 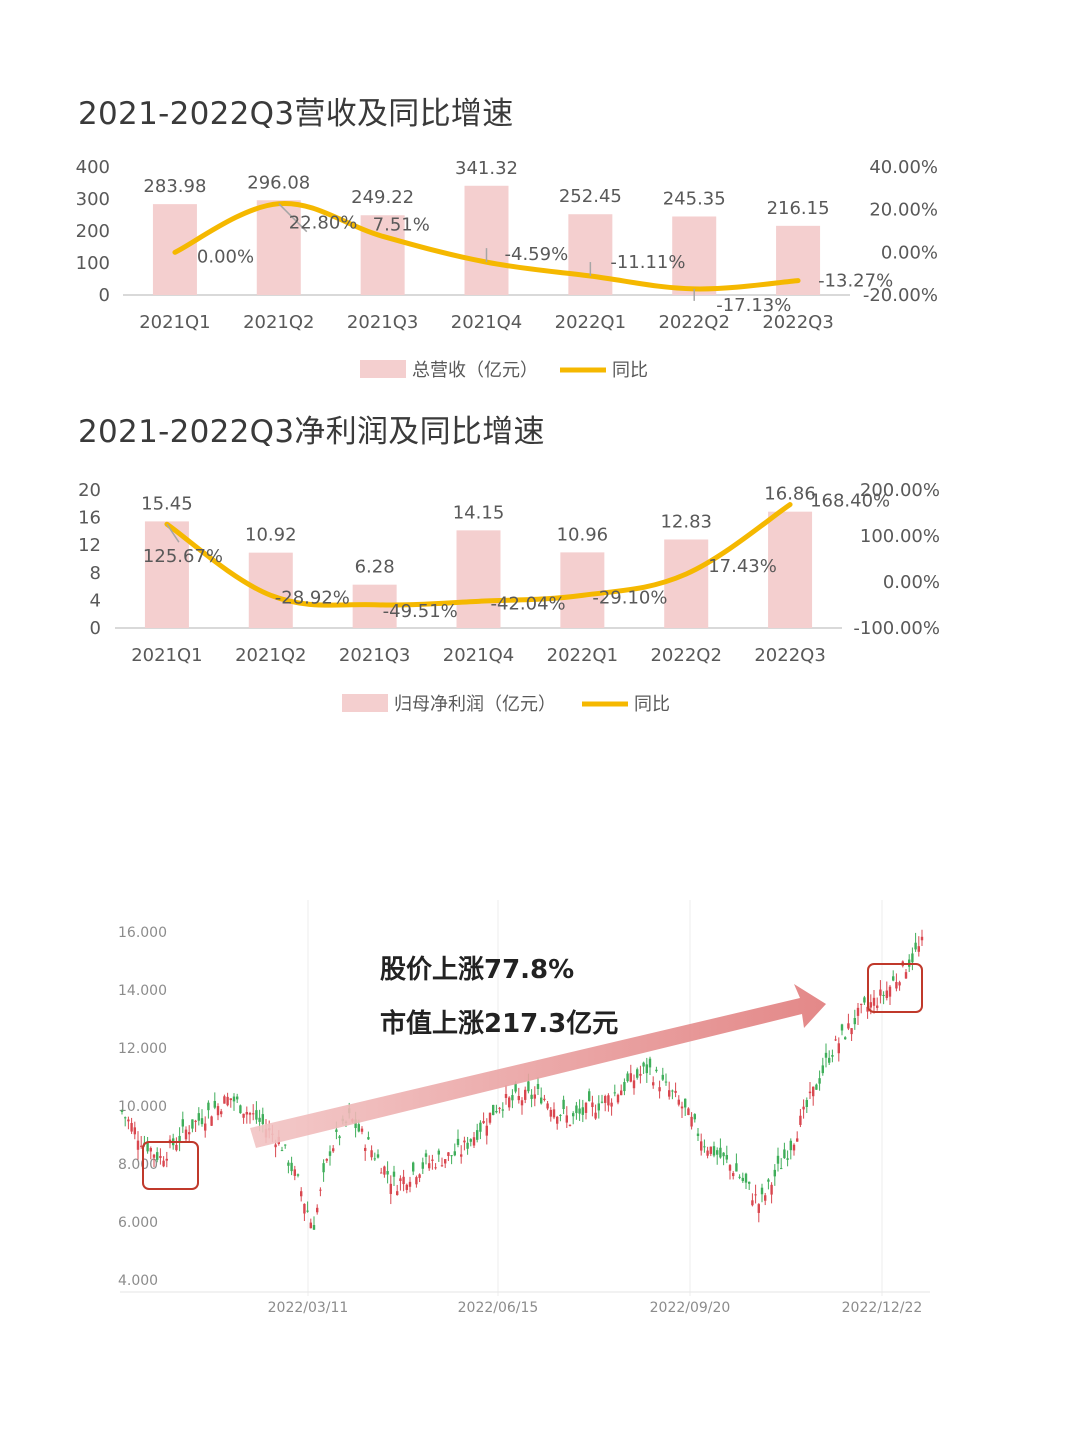 I want to click on y-left-tick: 16, so click(x=89, y=518).